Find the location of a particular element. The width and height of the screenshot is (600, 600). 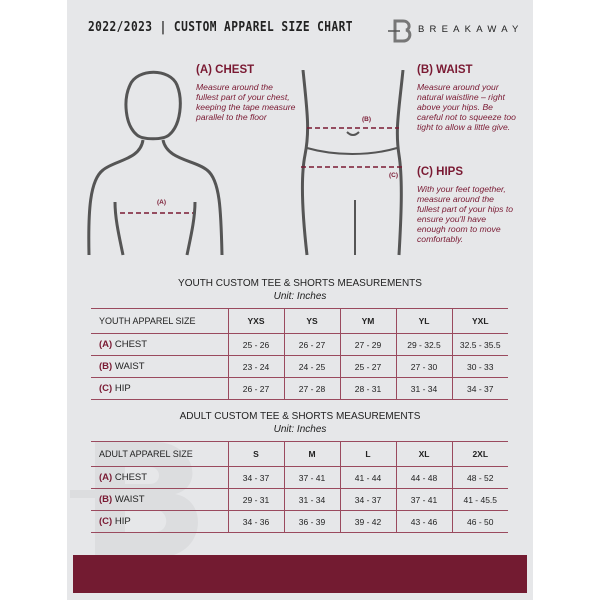

measurement-cell: 27 - 28 is located at coordinates (312, 388).